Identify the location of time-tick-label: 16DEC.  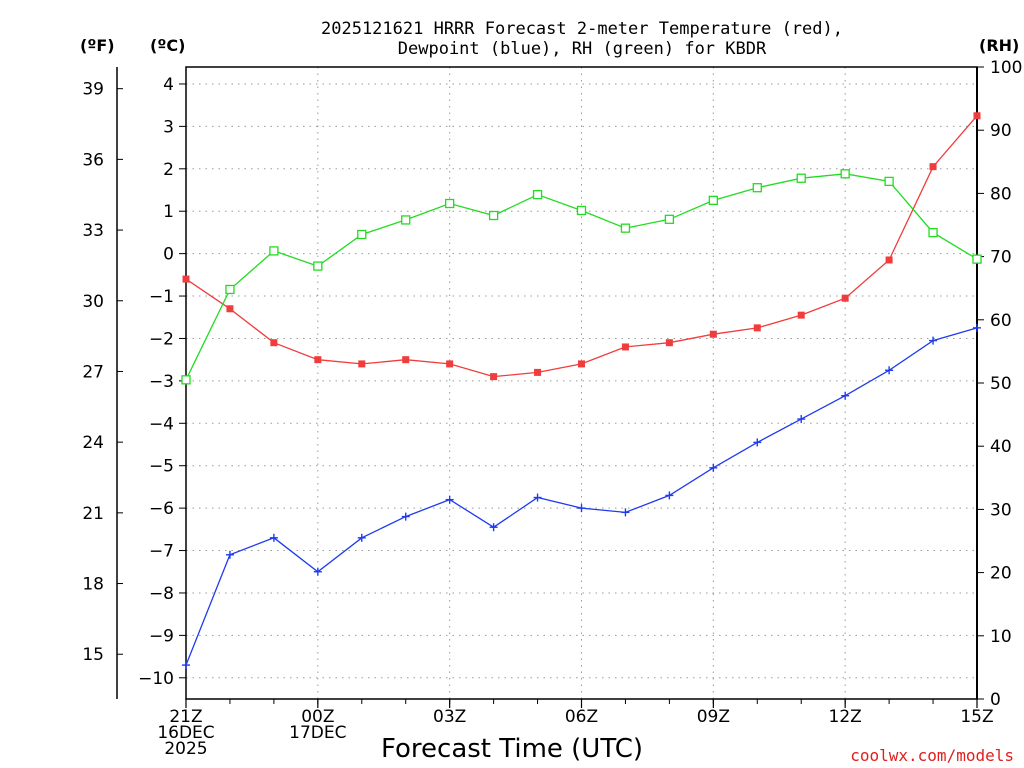
(185, 733).